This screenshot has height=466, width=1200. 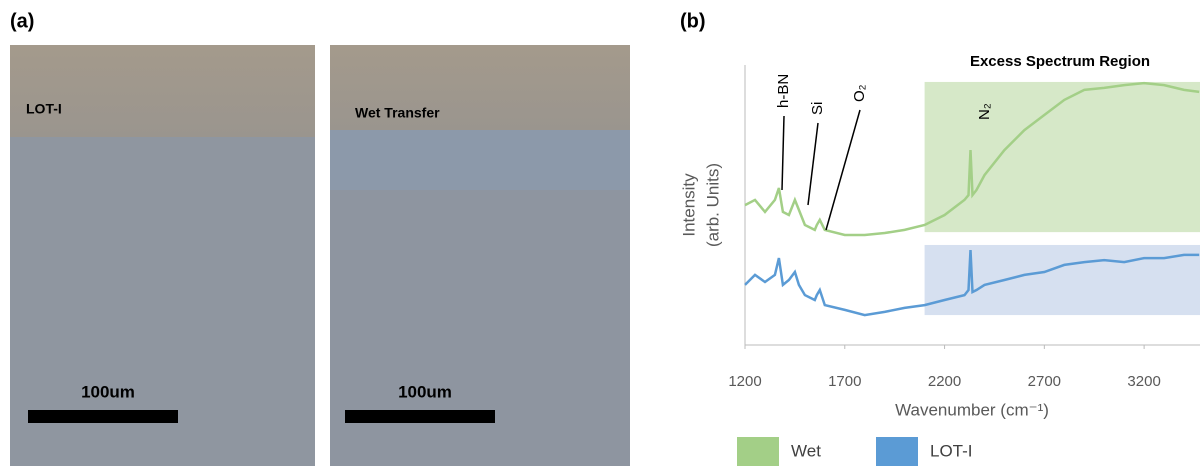 I want to click on legend-label: LOT-I, so click(x=951, y=450).